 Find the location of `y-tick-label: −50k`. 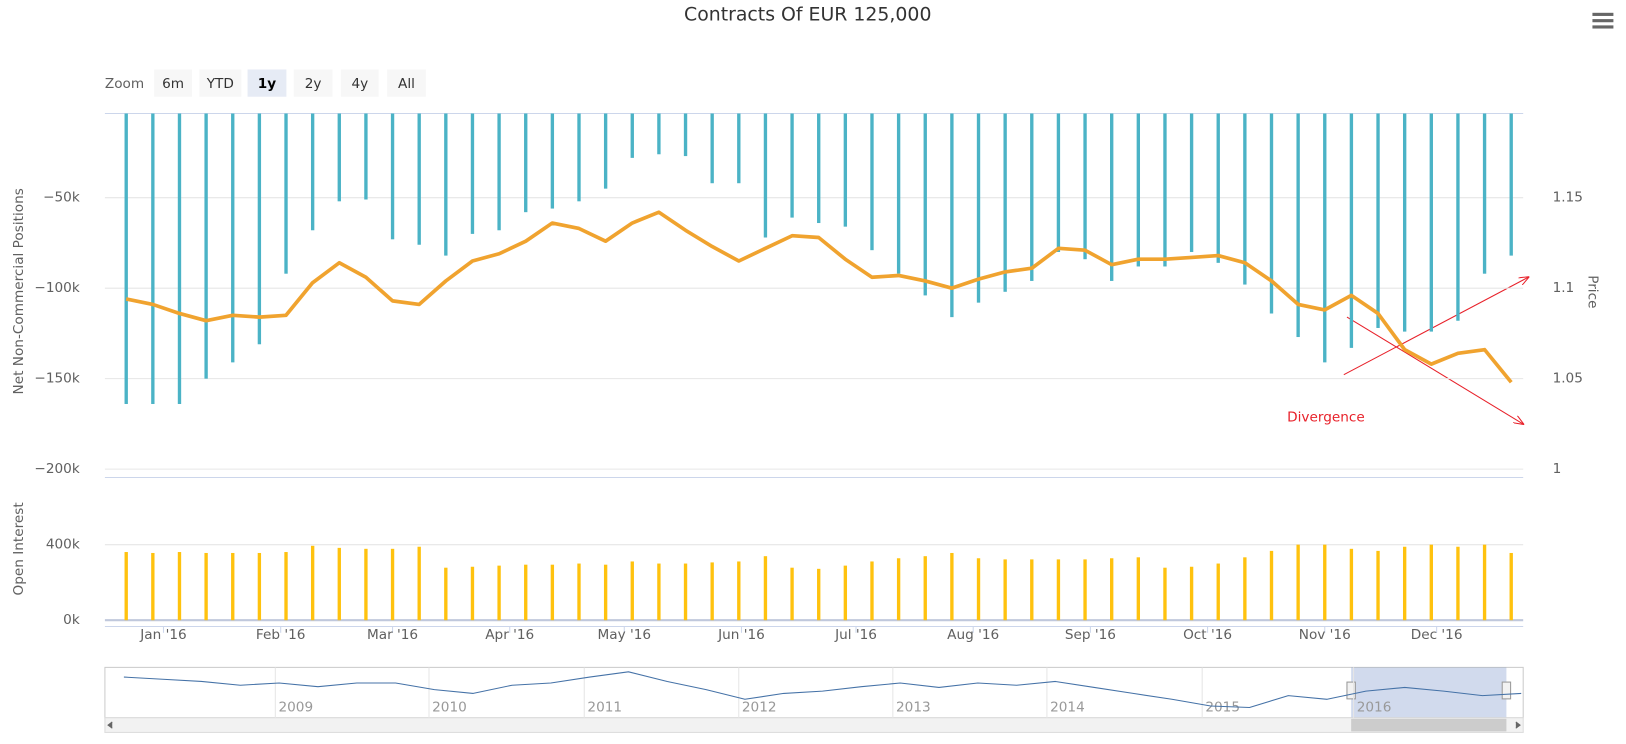

y-tick-label: −50k is located at coordinates (61, 198).